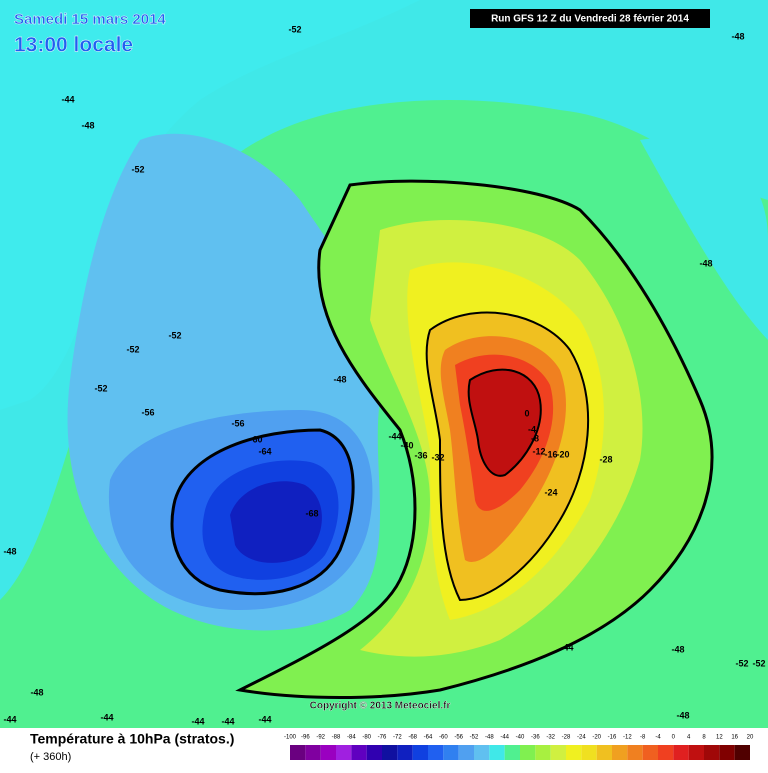  Describe the element at coordinates (627, 738) in the screenshot. I see `colorbar-label: -12` at that location.